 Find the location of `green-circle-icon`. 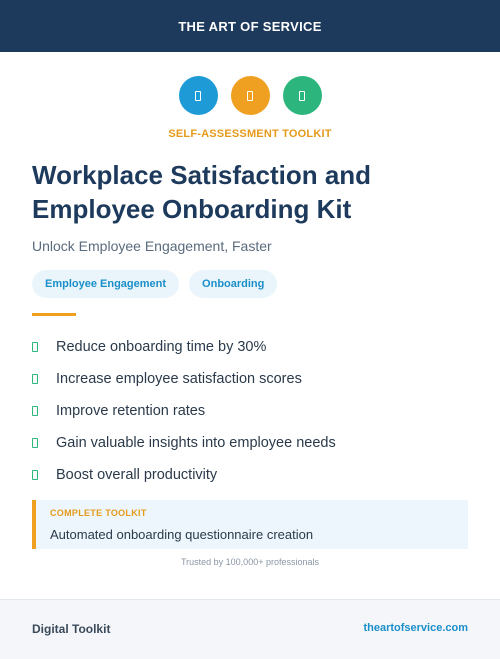

green-circle-icon is located at coordinates (302, 95).